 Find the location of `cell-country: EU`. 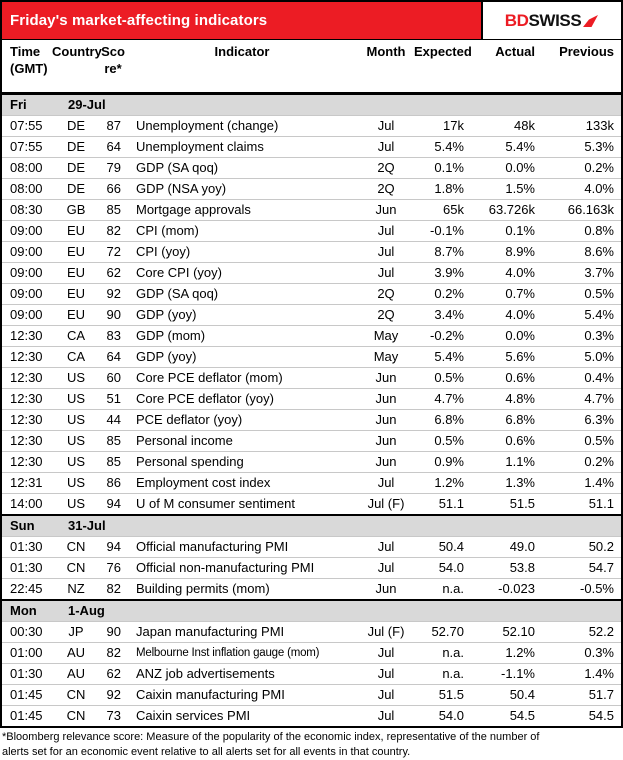

cell-country: EU is located at coordinates (76, 315).